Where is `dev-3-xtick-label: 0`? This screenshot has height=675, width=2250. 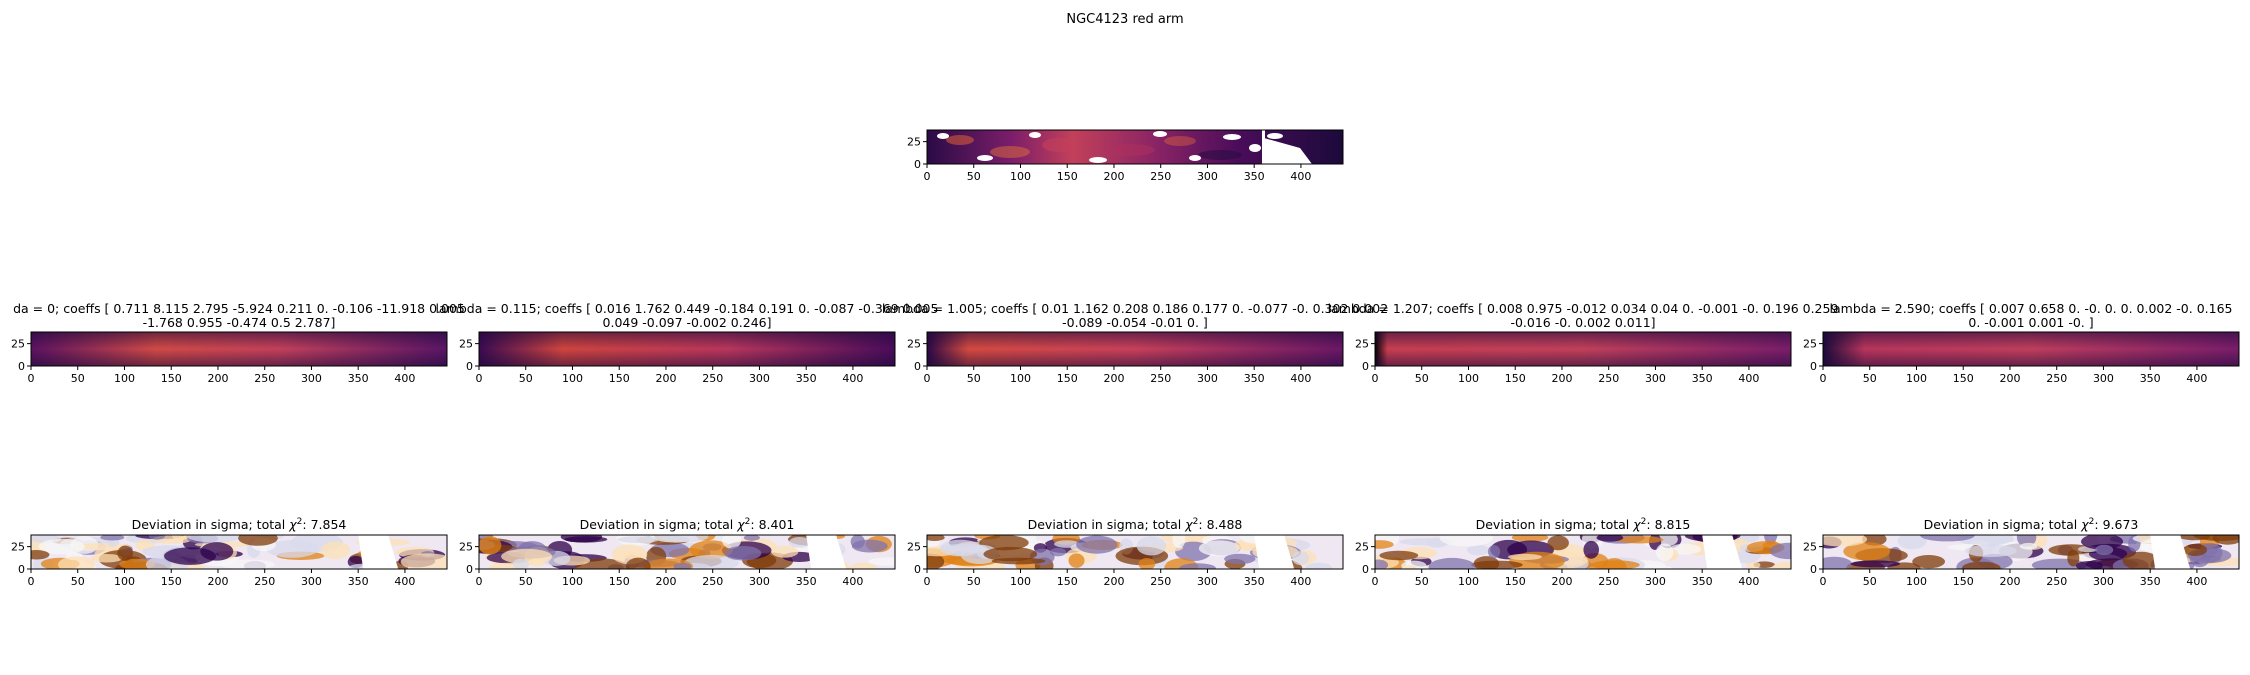 dev-3-xtick-label: 0 is located at coordinates (1375, 581).